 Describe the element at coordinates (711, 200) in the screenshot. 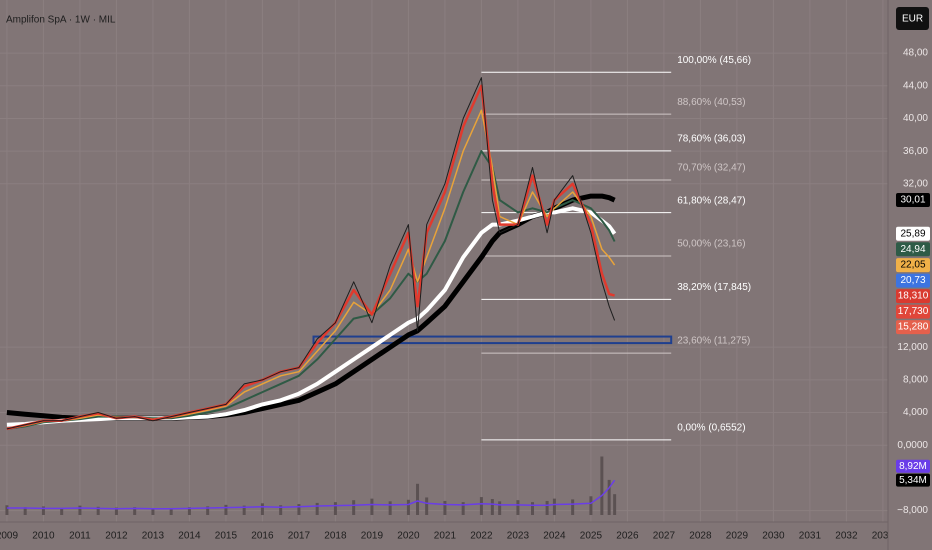

I see `fib-label: 61,80% (28,47)` at that location.